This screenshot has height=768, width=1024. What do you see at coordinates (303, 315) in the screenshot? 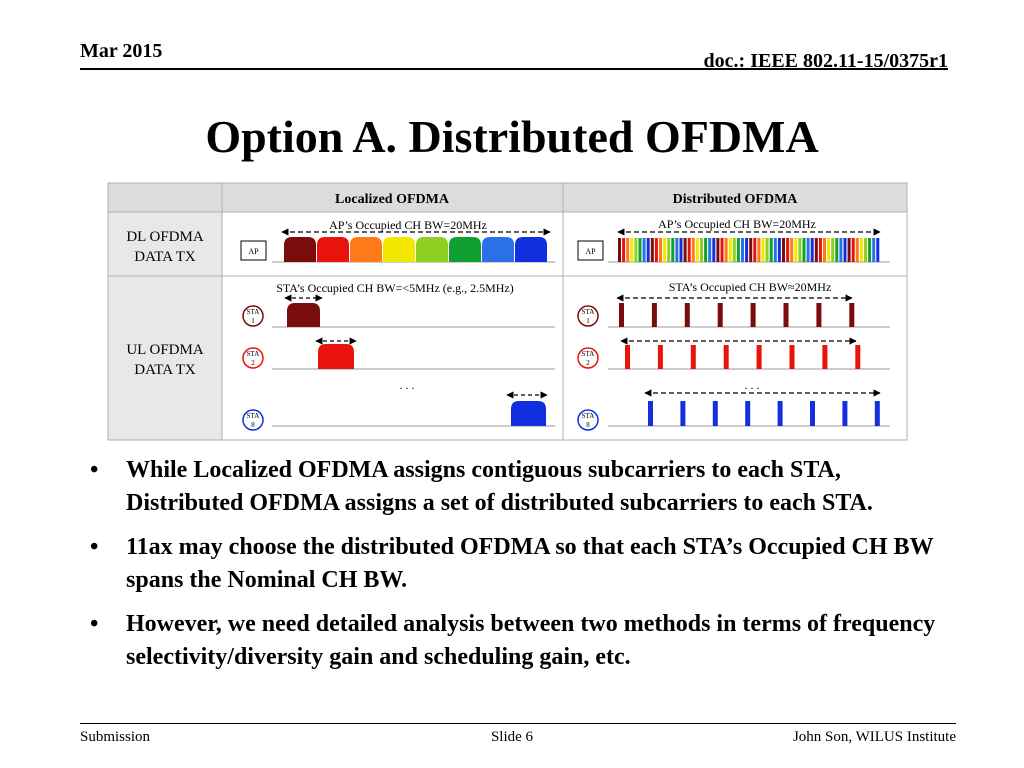
I see `sta1-localized-subchannel` at bounding box center [303, 315].